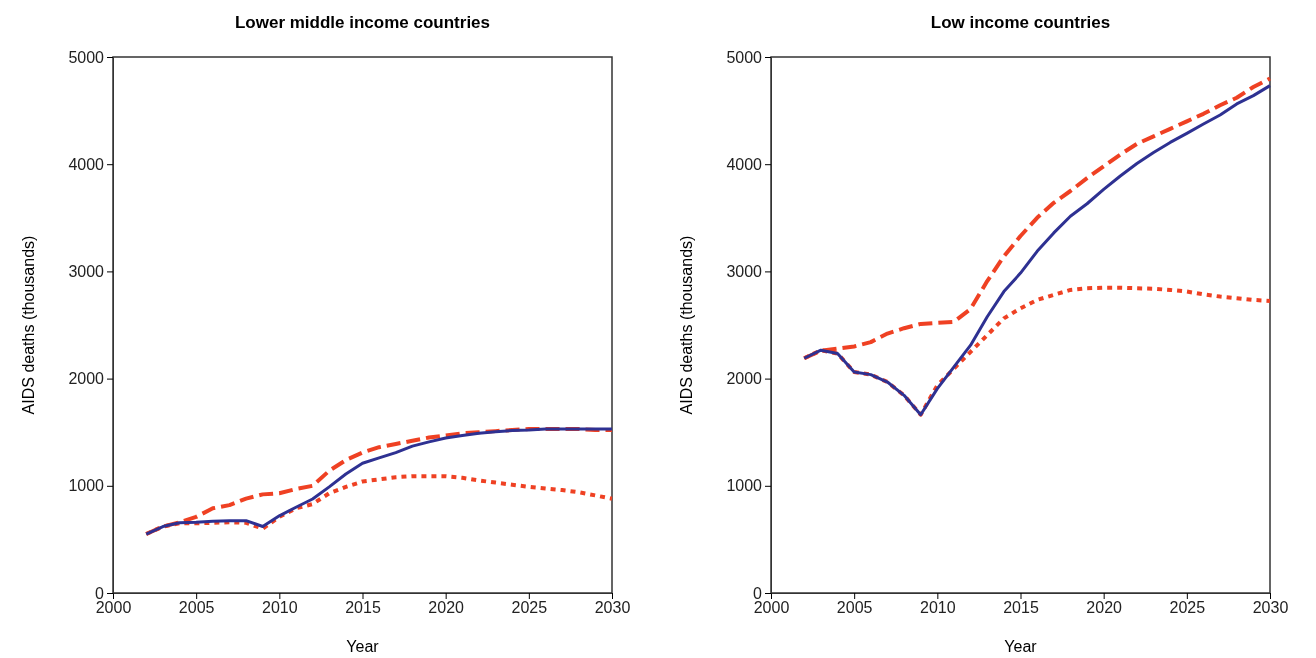  I want to click on chart-title: Lower middle income countries, so click(362, 22).